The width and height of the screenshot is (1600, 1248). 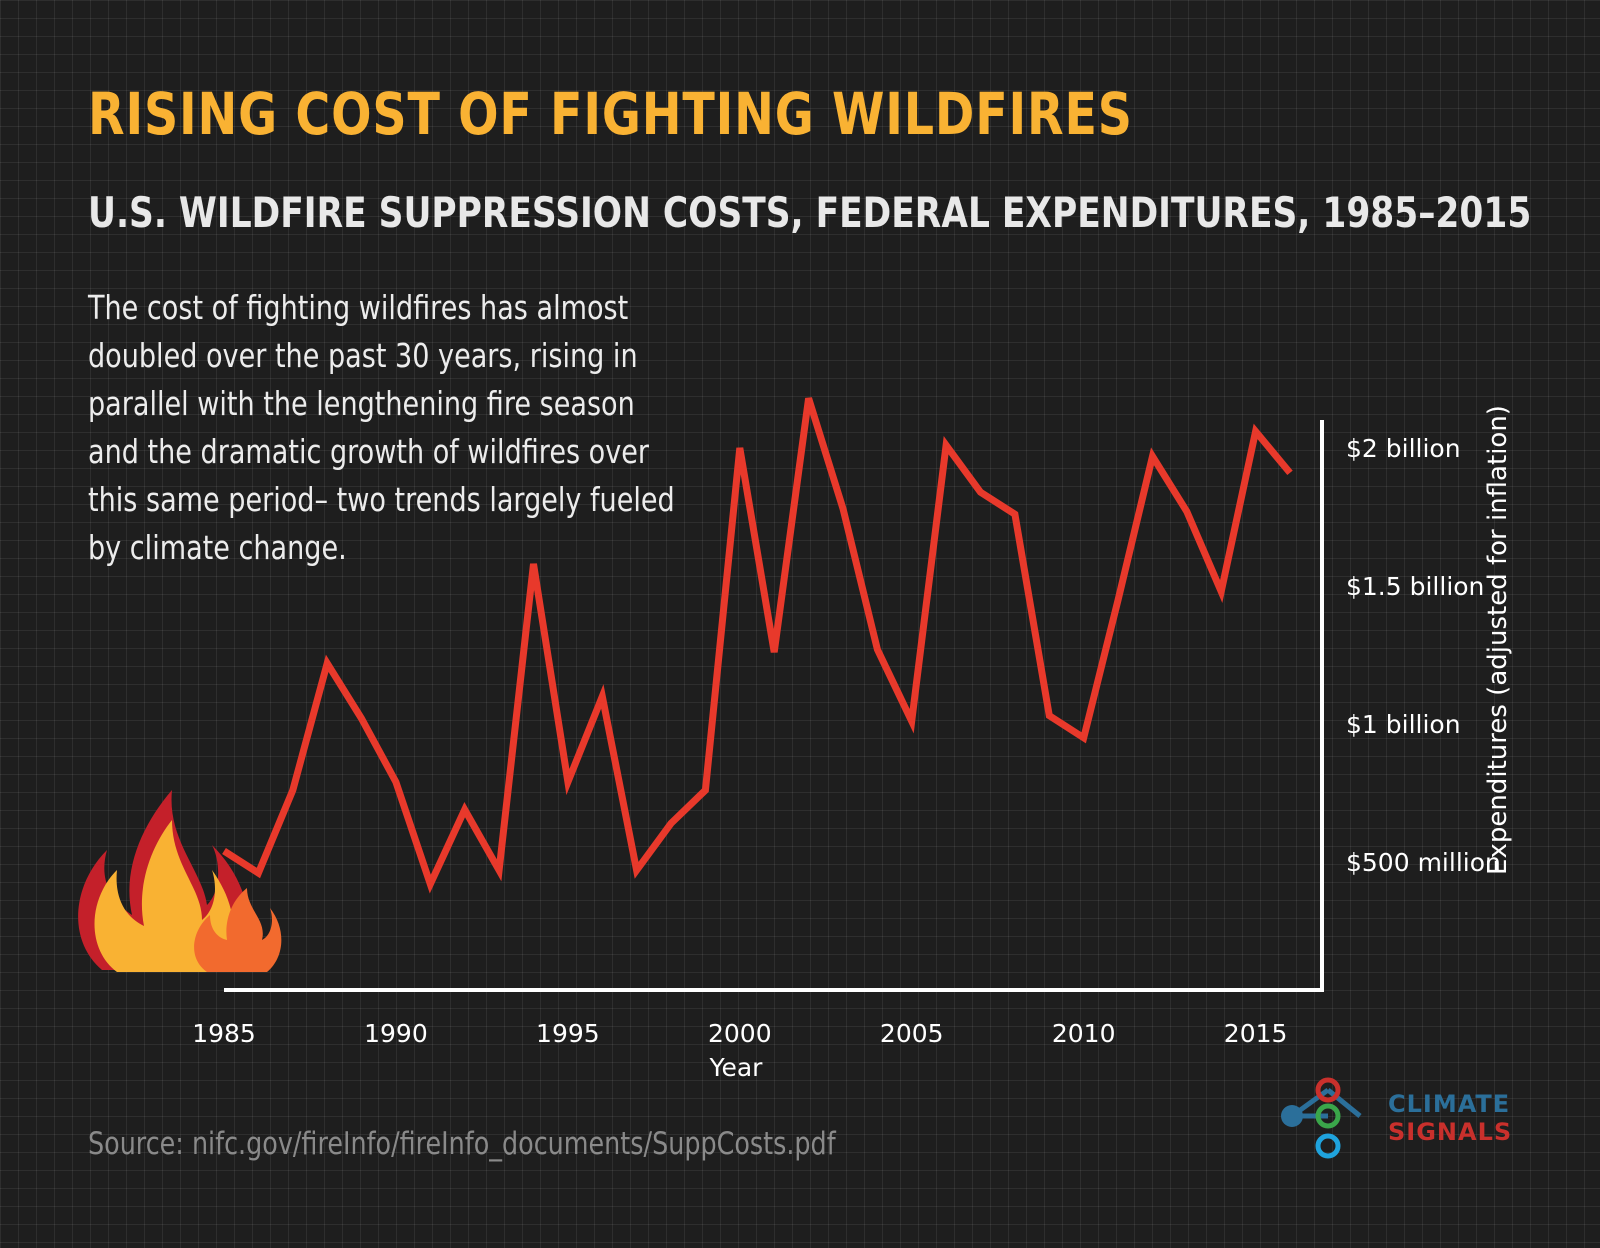 What do you see at coordinates (1256, 1033) in the screenshot?
I see `x-tick-label-2015: 2015` at bounding box center [1256, 1033].